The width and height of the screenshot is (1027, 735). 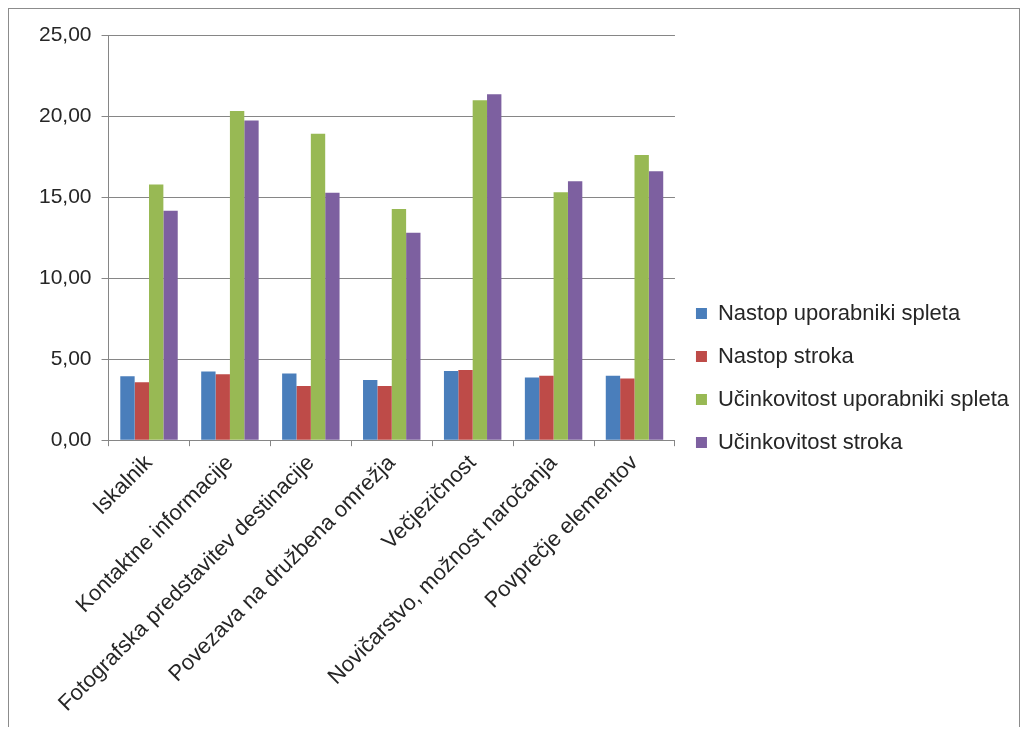 What do you see at coordinates (863, 398) in the screenshot?
I see `legend-label: Učinkovitost uporabniki spleta` at bounding box center [863, 398].